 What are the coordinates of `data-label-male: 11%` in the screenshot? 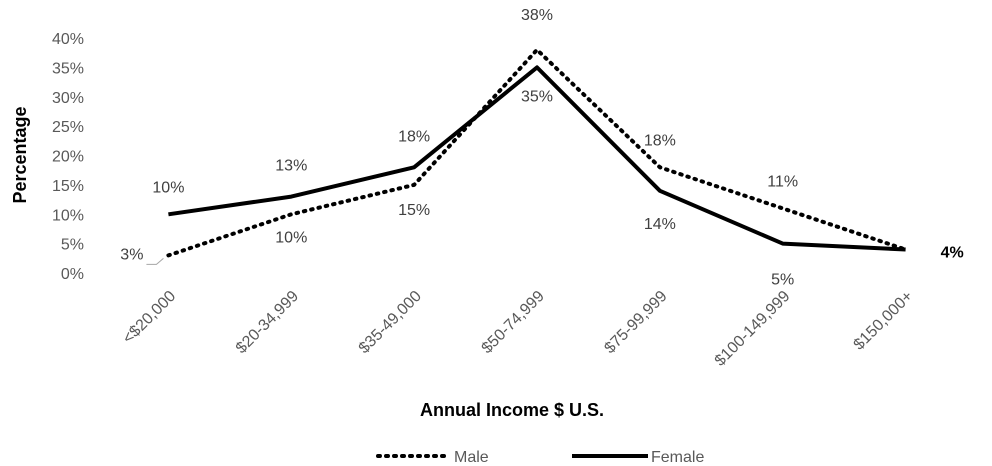 It's located at (782, 181).